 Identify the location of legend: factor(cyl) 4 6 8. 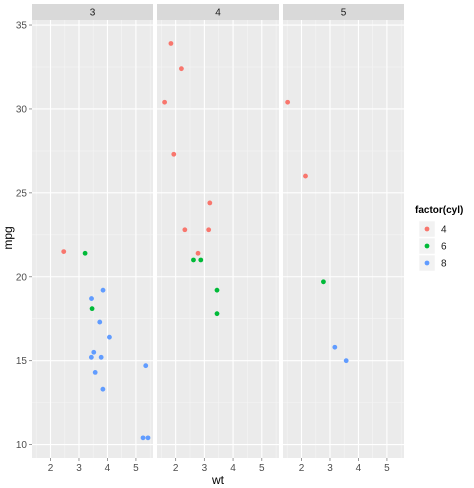
(439, 238).